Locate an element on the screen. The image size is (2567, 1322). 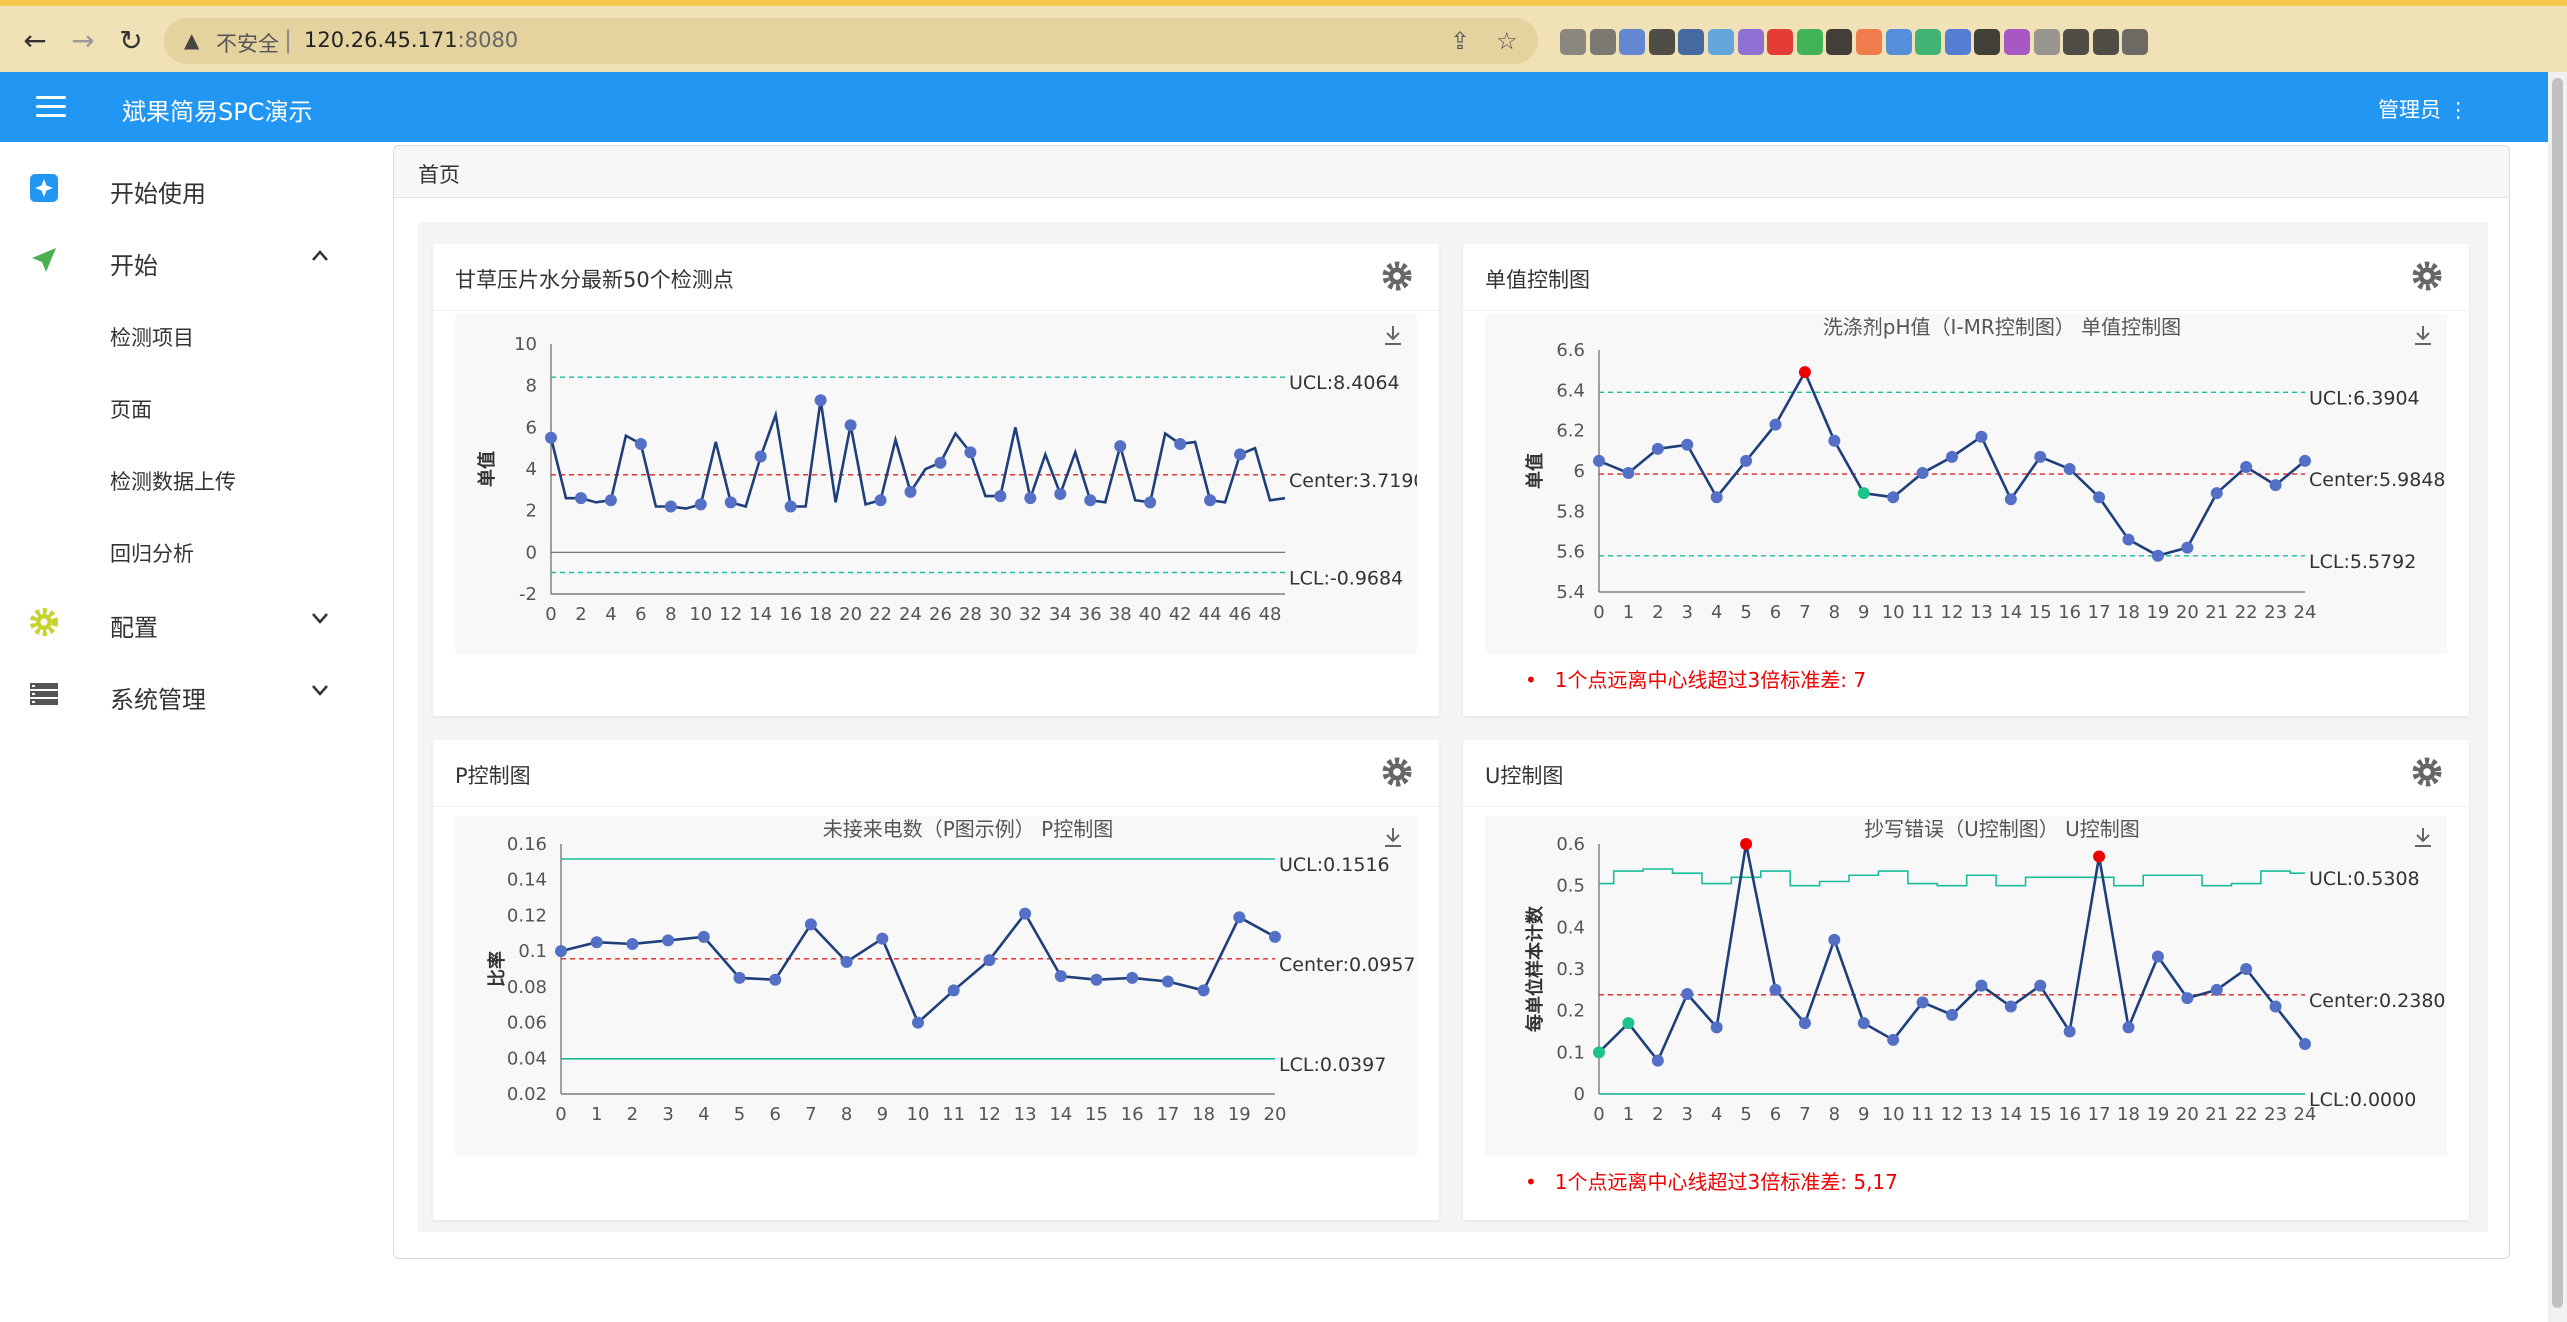
reload-icon: ↻ is located at coordinates (131, 40).